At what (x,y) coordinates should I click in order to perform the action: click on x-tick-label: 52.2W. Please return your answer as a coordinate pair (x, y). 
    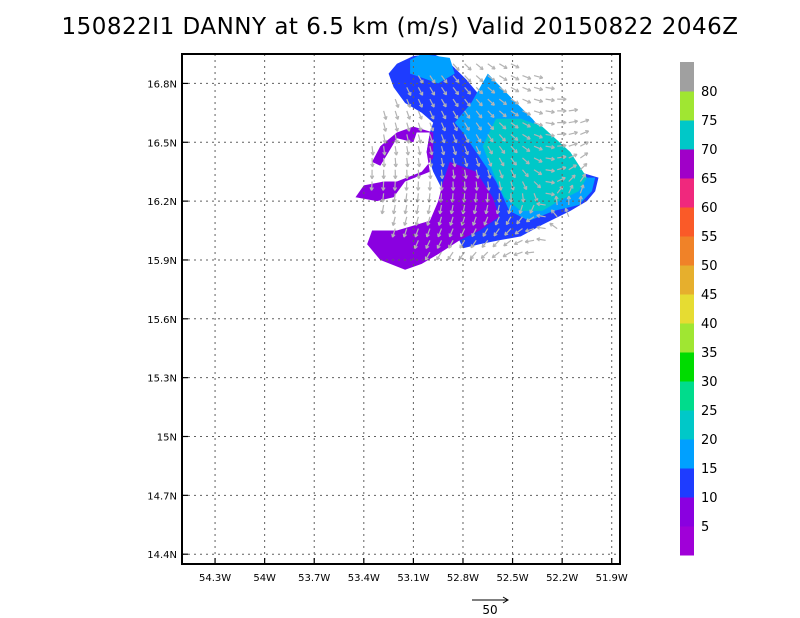
    Looking at the image, I should click on (562, 578).